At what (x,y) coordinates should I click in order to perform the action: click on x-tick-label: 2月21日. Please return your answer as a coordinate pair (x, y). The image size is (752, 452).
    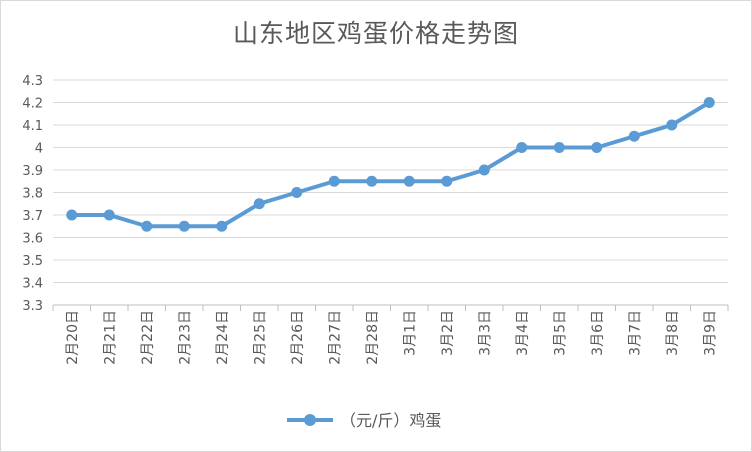
    Looking at the image, I should click on (110, 337).